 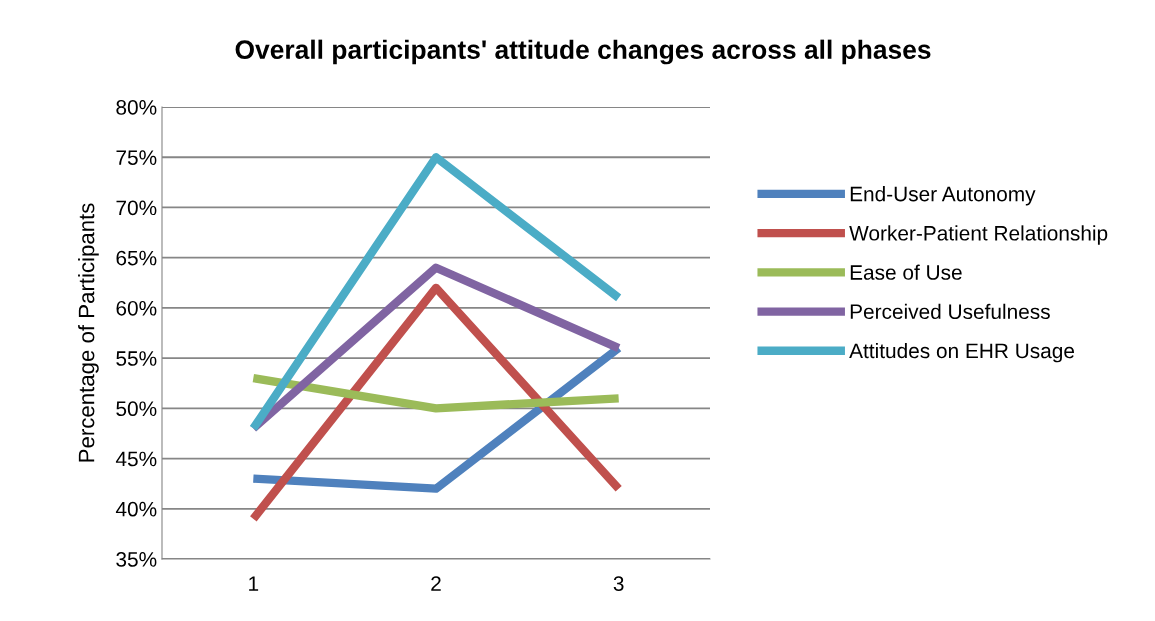 What do you see at coordinates (254, 583) in the screenshot?
I see `x-tick-label: 1` at bounding box center [254, 583].